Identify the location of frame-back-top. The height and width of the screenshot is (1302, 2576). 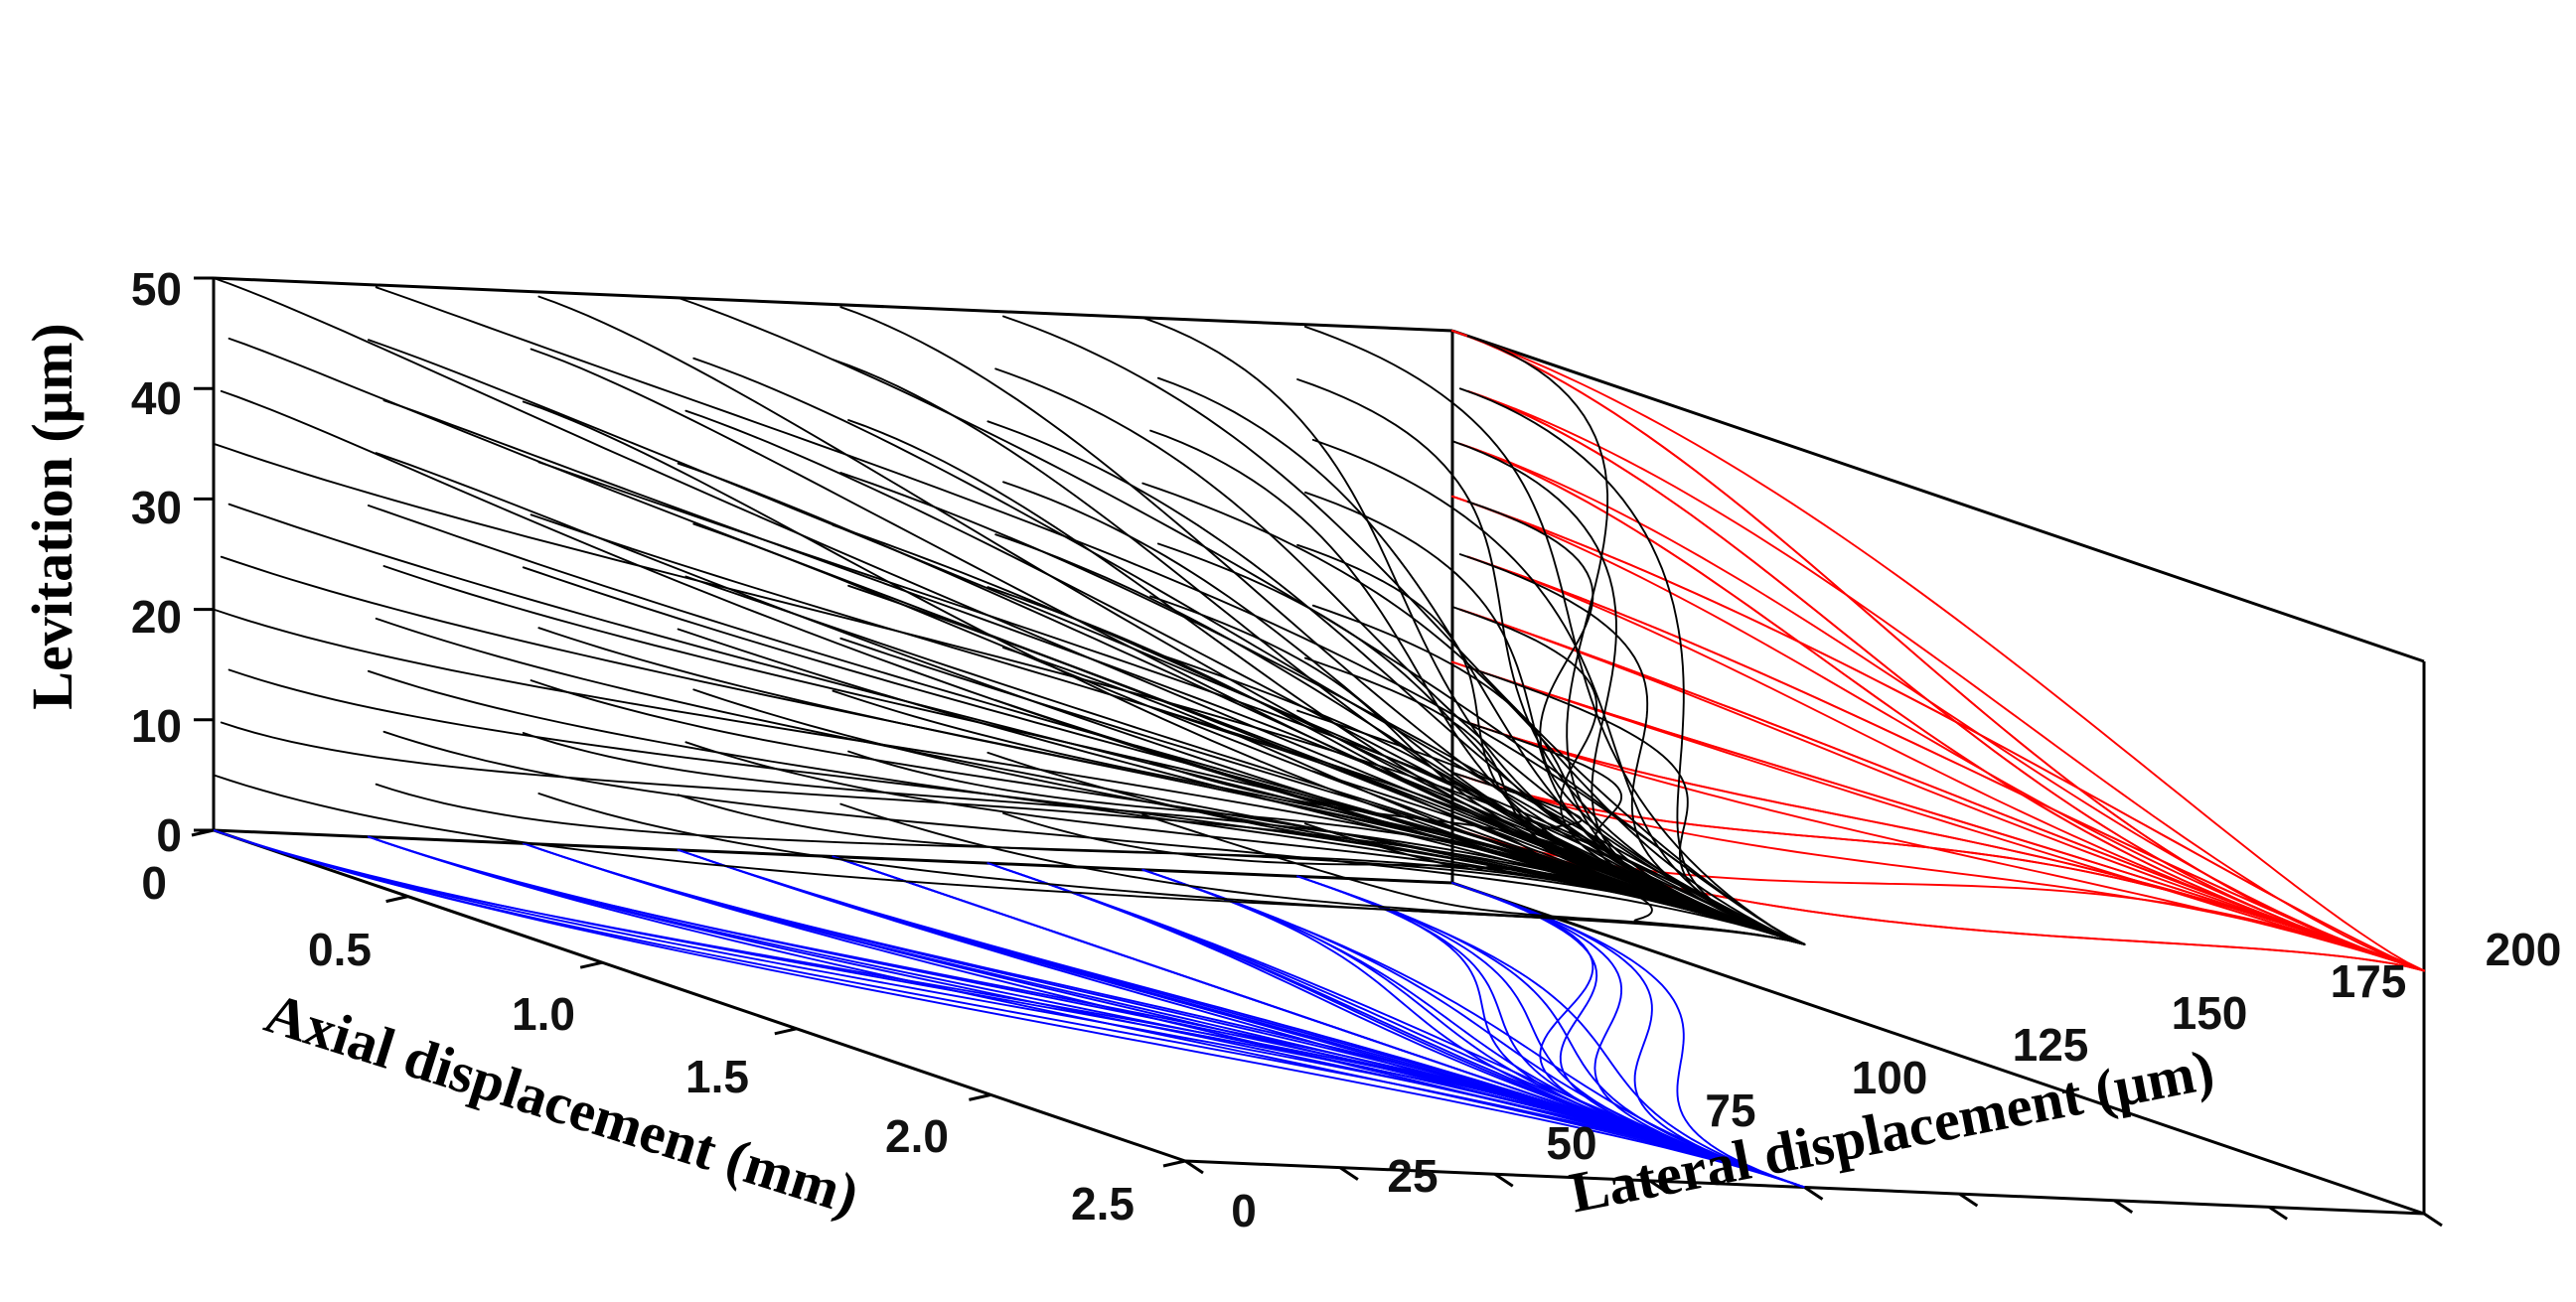
(833, 304).